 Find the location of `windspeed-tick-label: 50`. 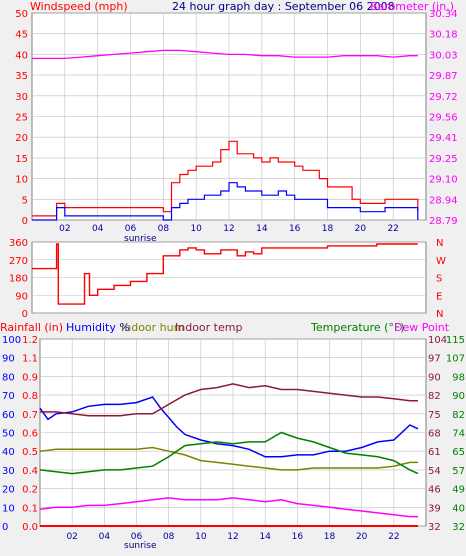

windspeed-tick-label: 50 is located at coordinates (21, 14).